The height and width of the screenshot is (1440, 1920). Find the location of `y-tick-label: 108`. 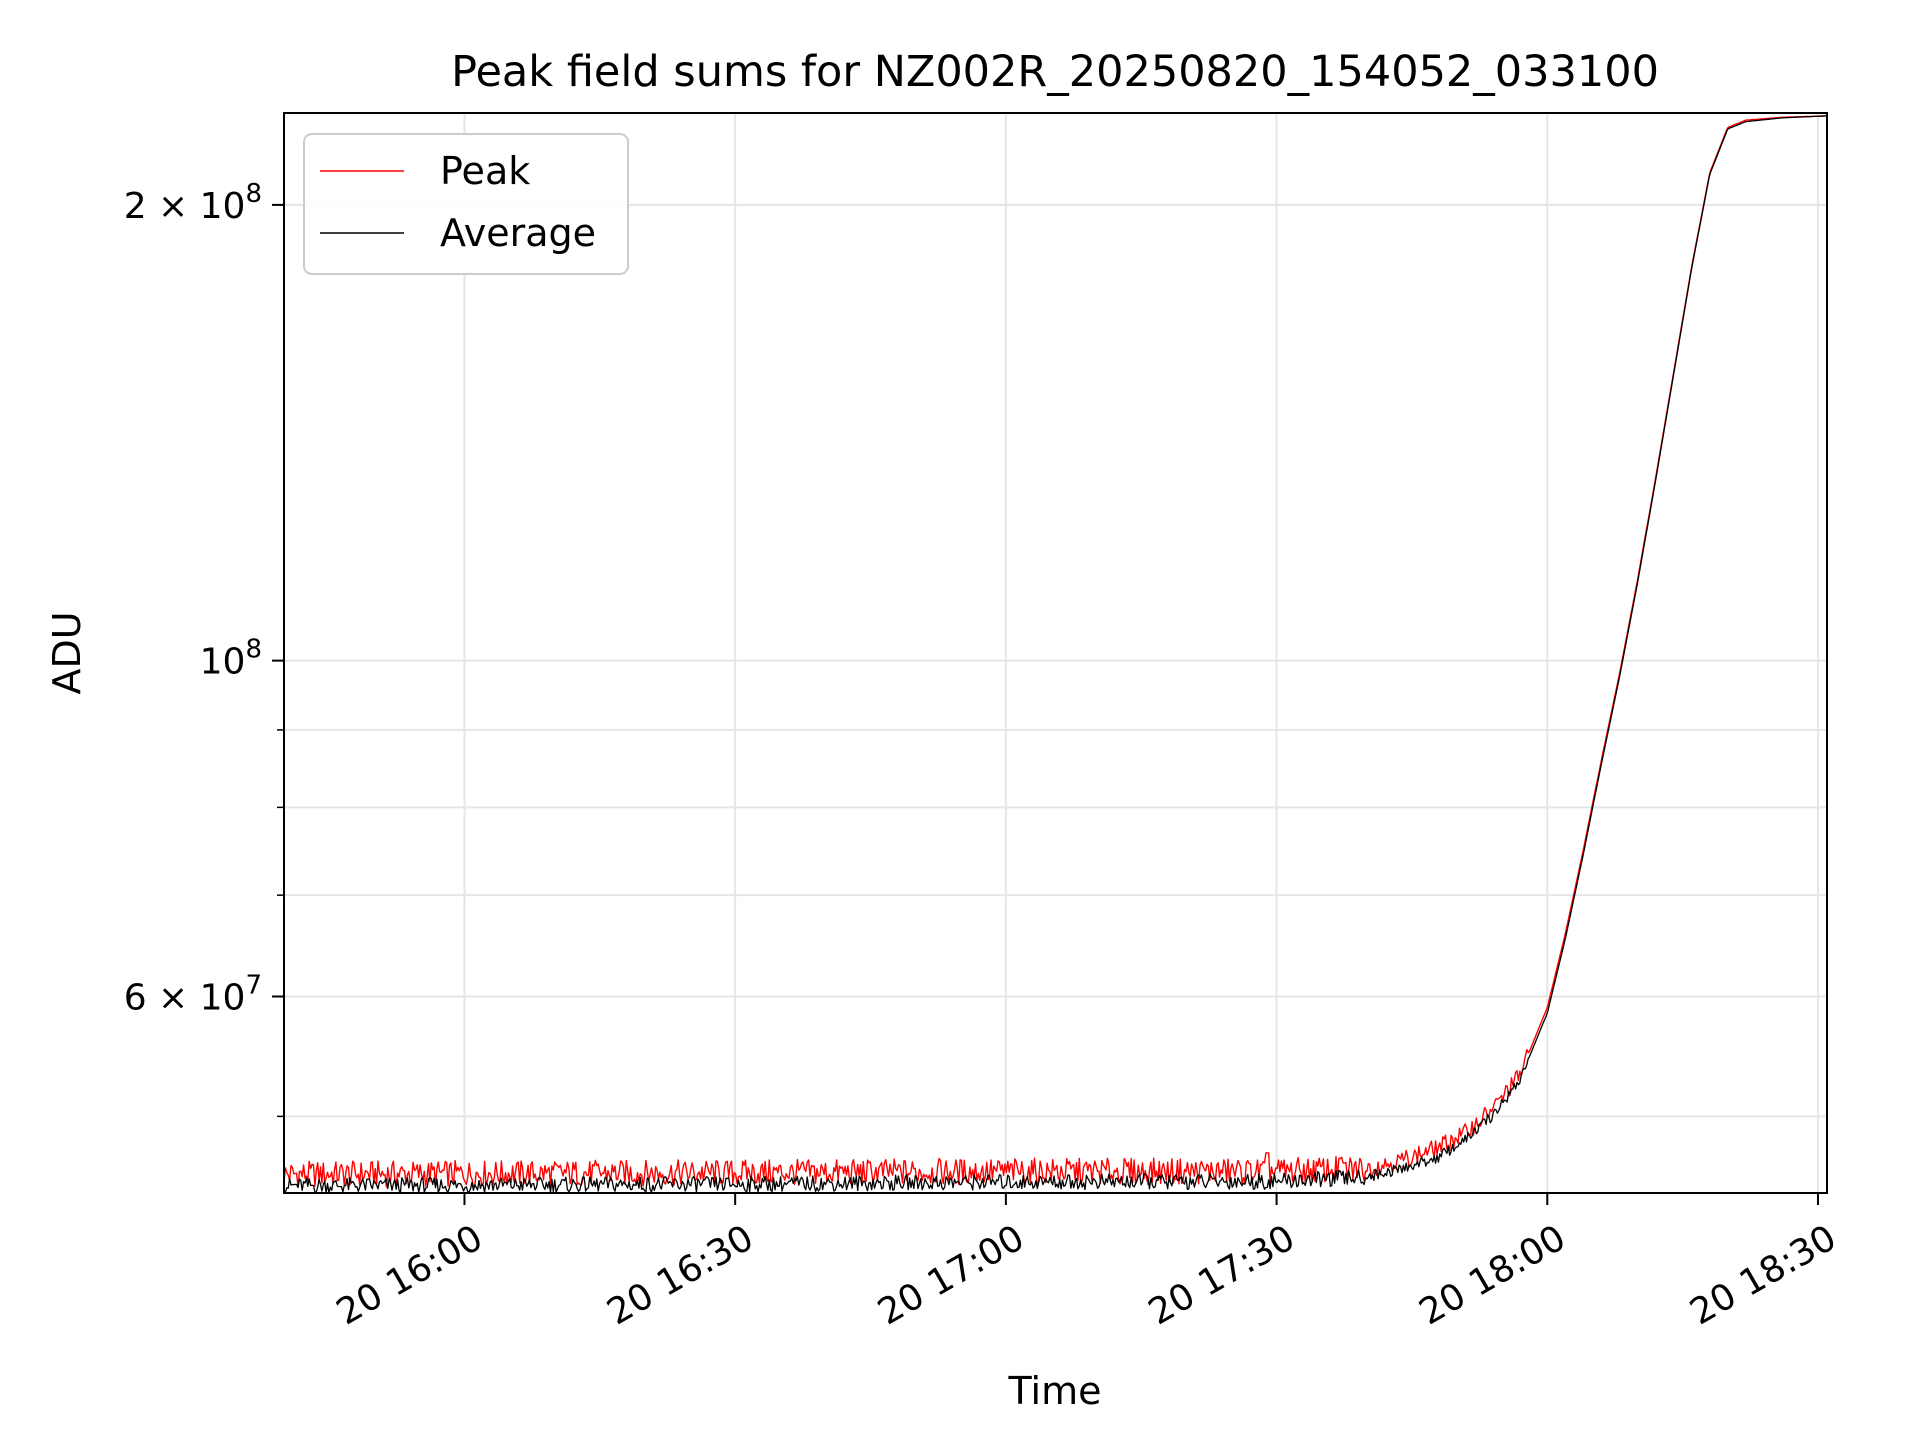

y-tick-label: 108 is located at coordinates (231, 659).